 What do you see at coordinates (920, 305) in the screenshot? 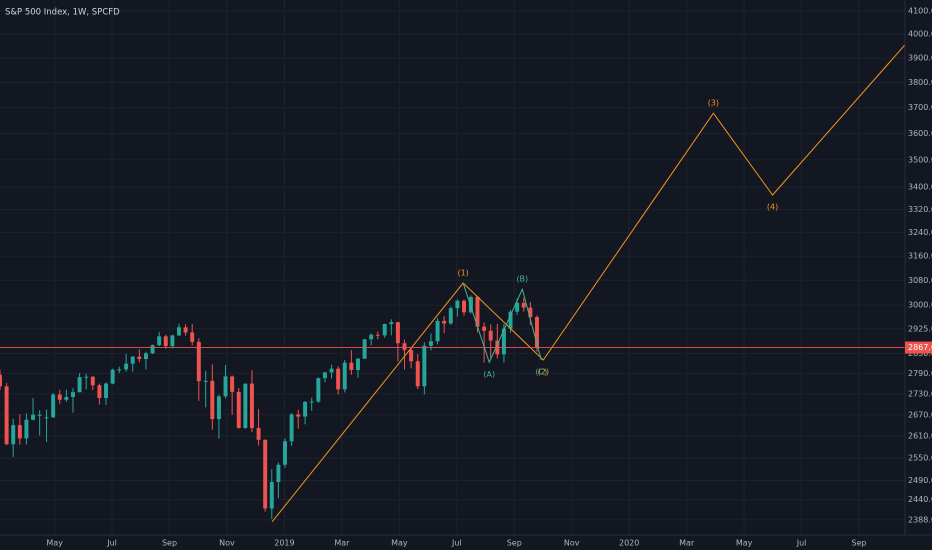
I see `y-tick-label: 3000.0` at bounding box center [920, 305].